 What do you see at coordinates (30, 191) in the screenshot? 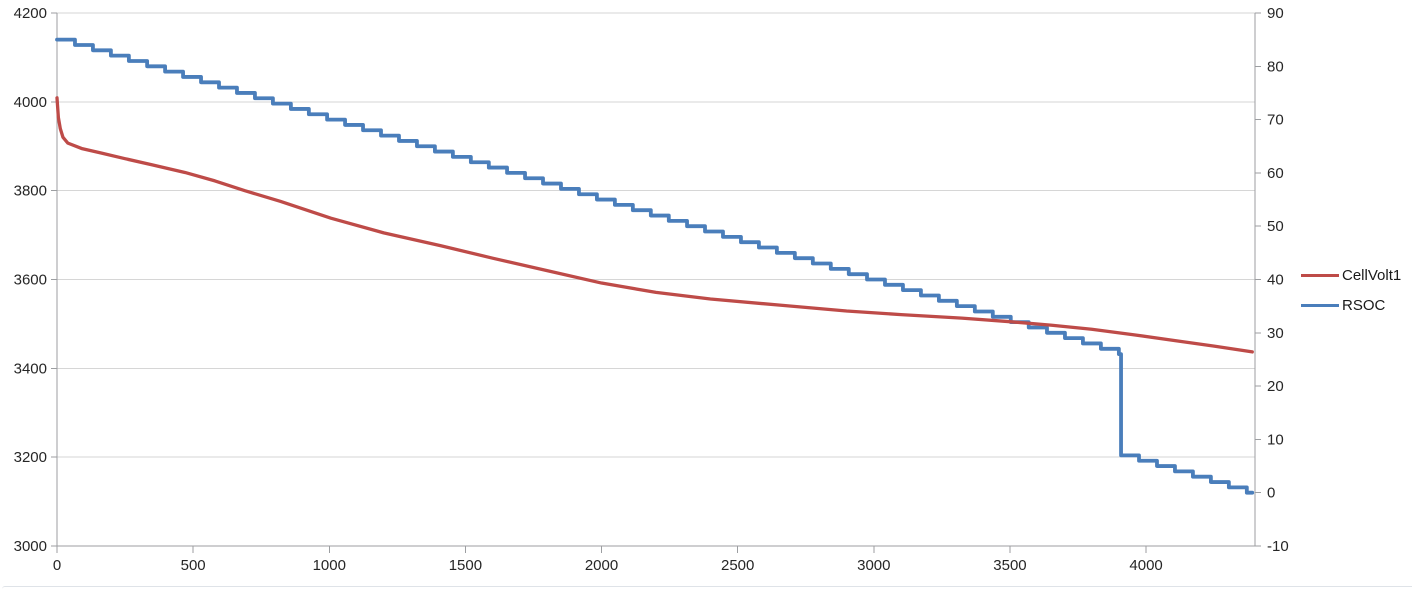
I see `svg-text: 3800` at bounding box center [30, 191].